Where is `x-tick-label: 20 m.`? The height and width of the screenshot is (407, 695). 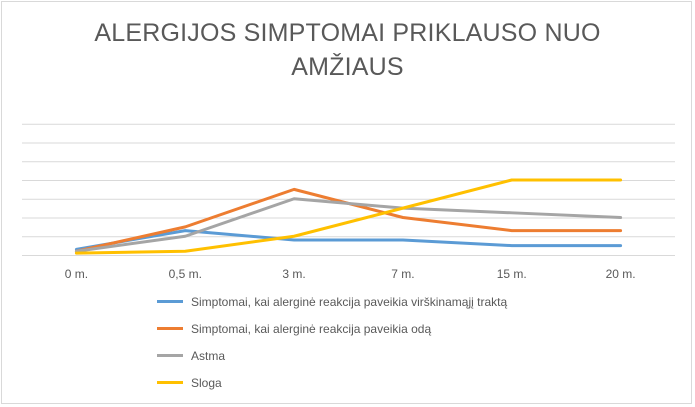
x-tick-label: 20 m. is located at coordinates (621, 274).